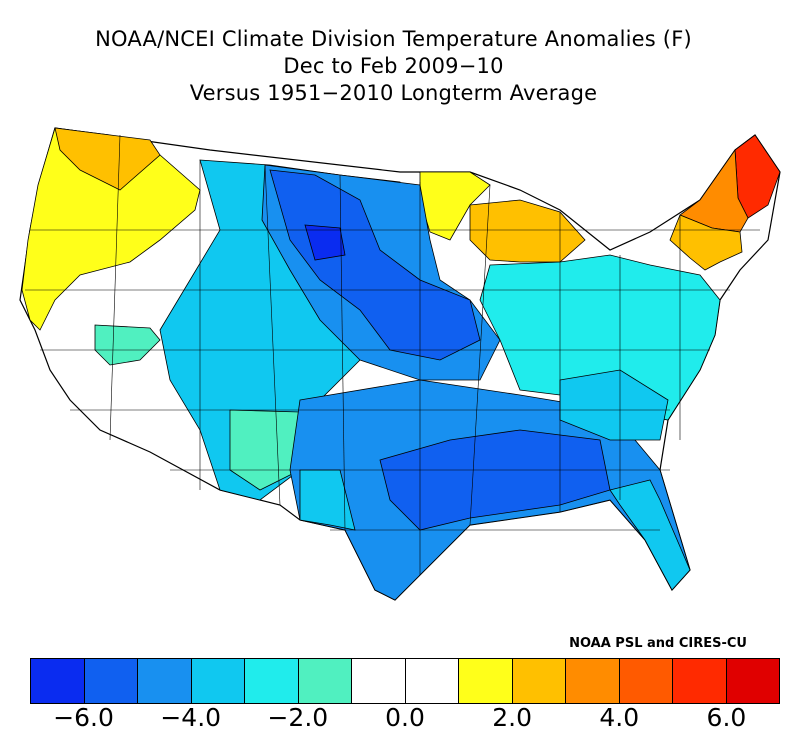  I want to click on region-deep-south, so click(495, 480).